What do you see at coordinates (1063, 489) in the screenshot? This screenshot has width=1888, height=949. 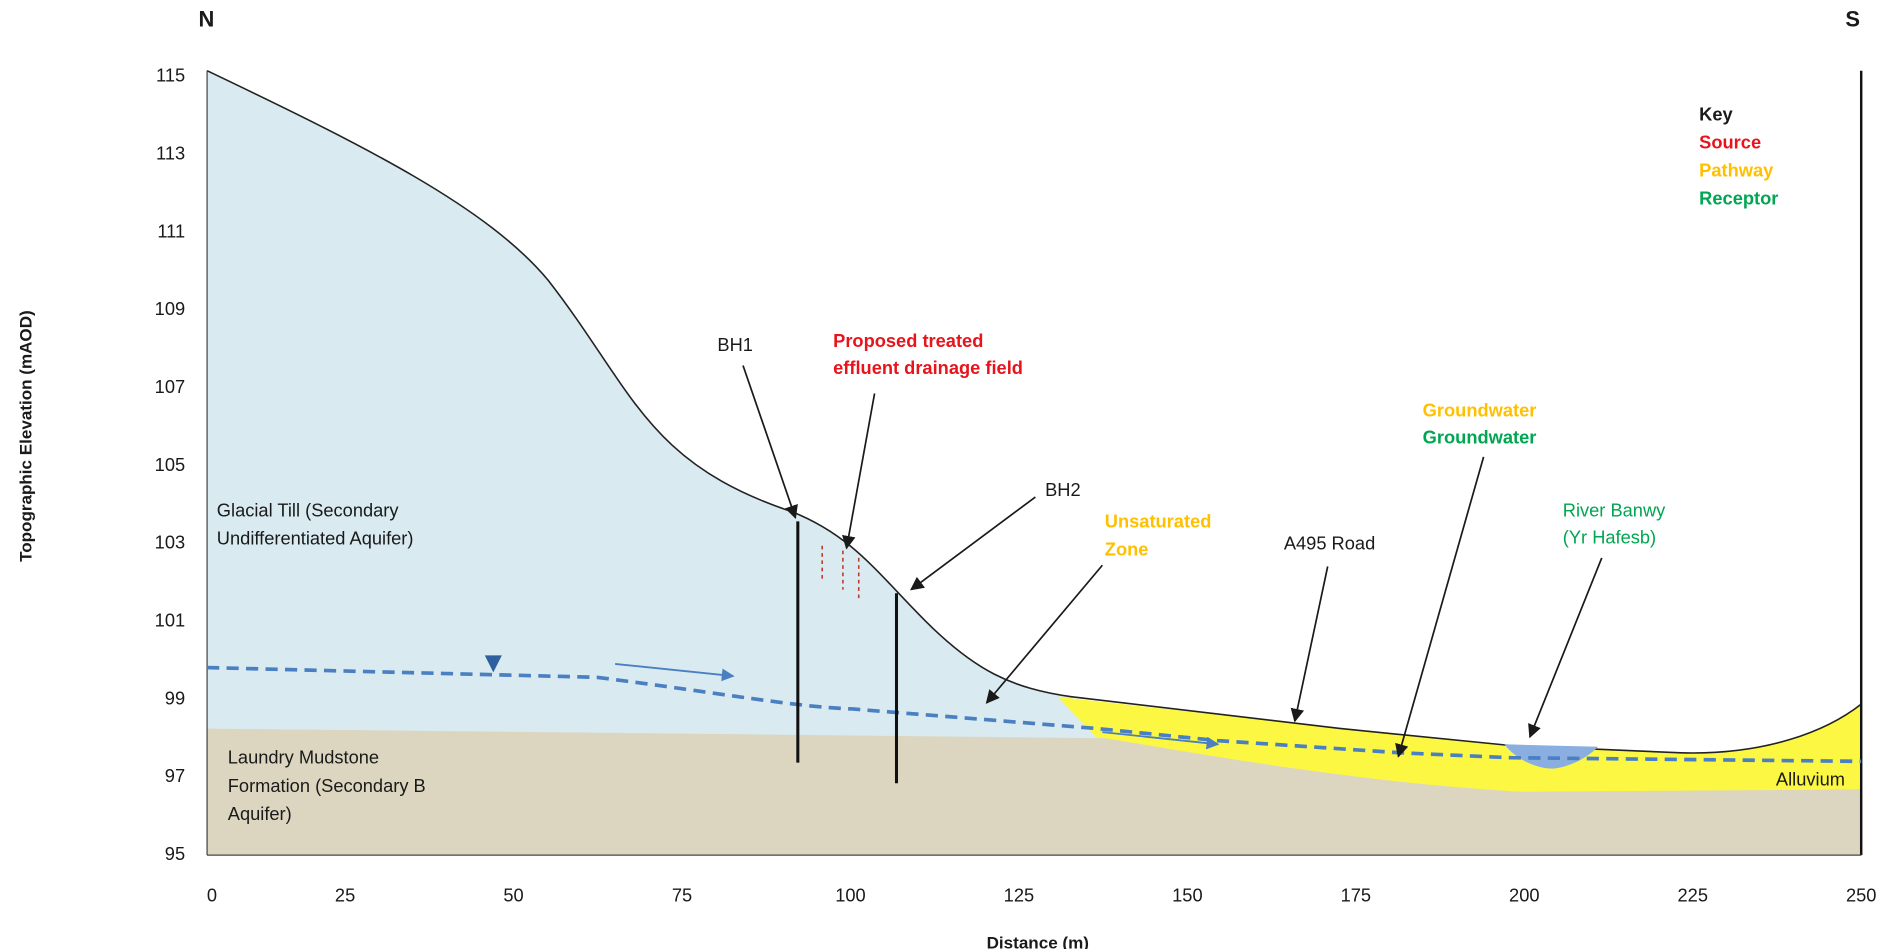 I see `label: BH2` at bounding box center [1063, 489].